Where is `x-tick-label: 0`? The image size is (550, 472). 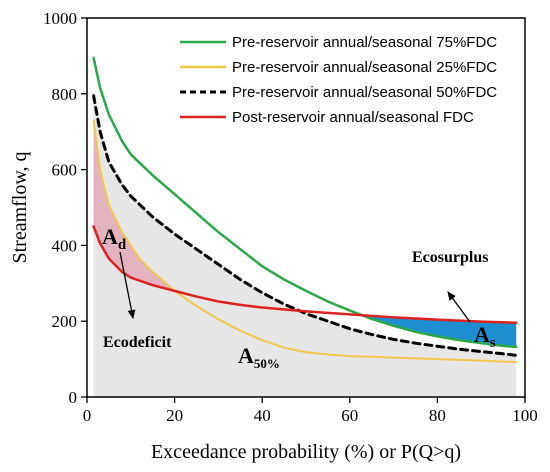
x-tick-label: 0 is located at coordinates (87, 415).